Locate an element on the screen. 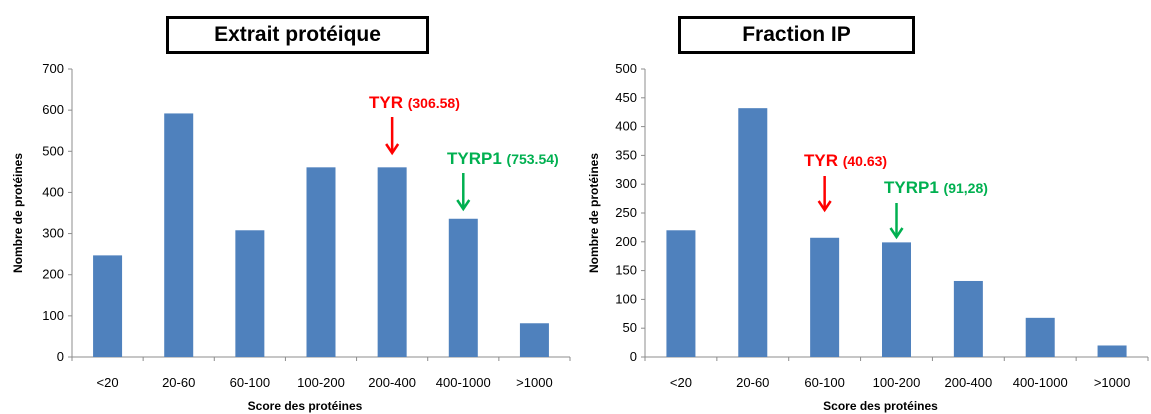  annotation-label: TYRP1 (91,28) is located at coordinates (936, 187).